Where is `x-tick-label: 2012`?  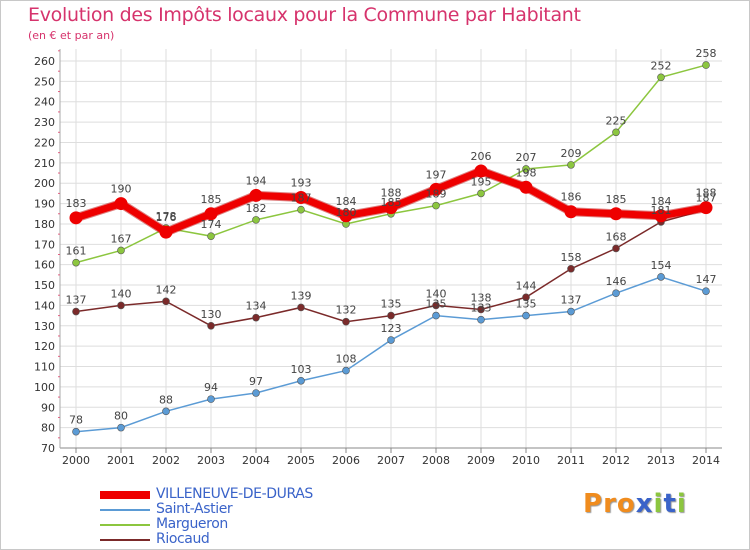 x-tick-label: 2012 is located at coordinates (616, 460).